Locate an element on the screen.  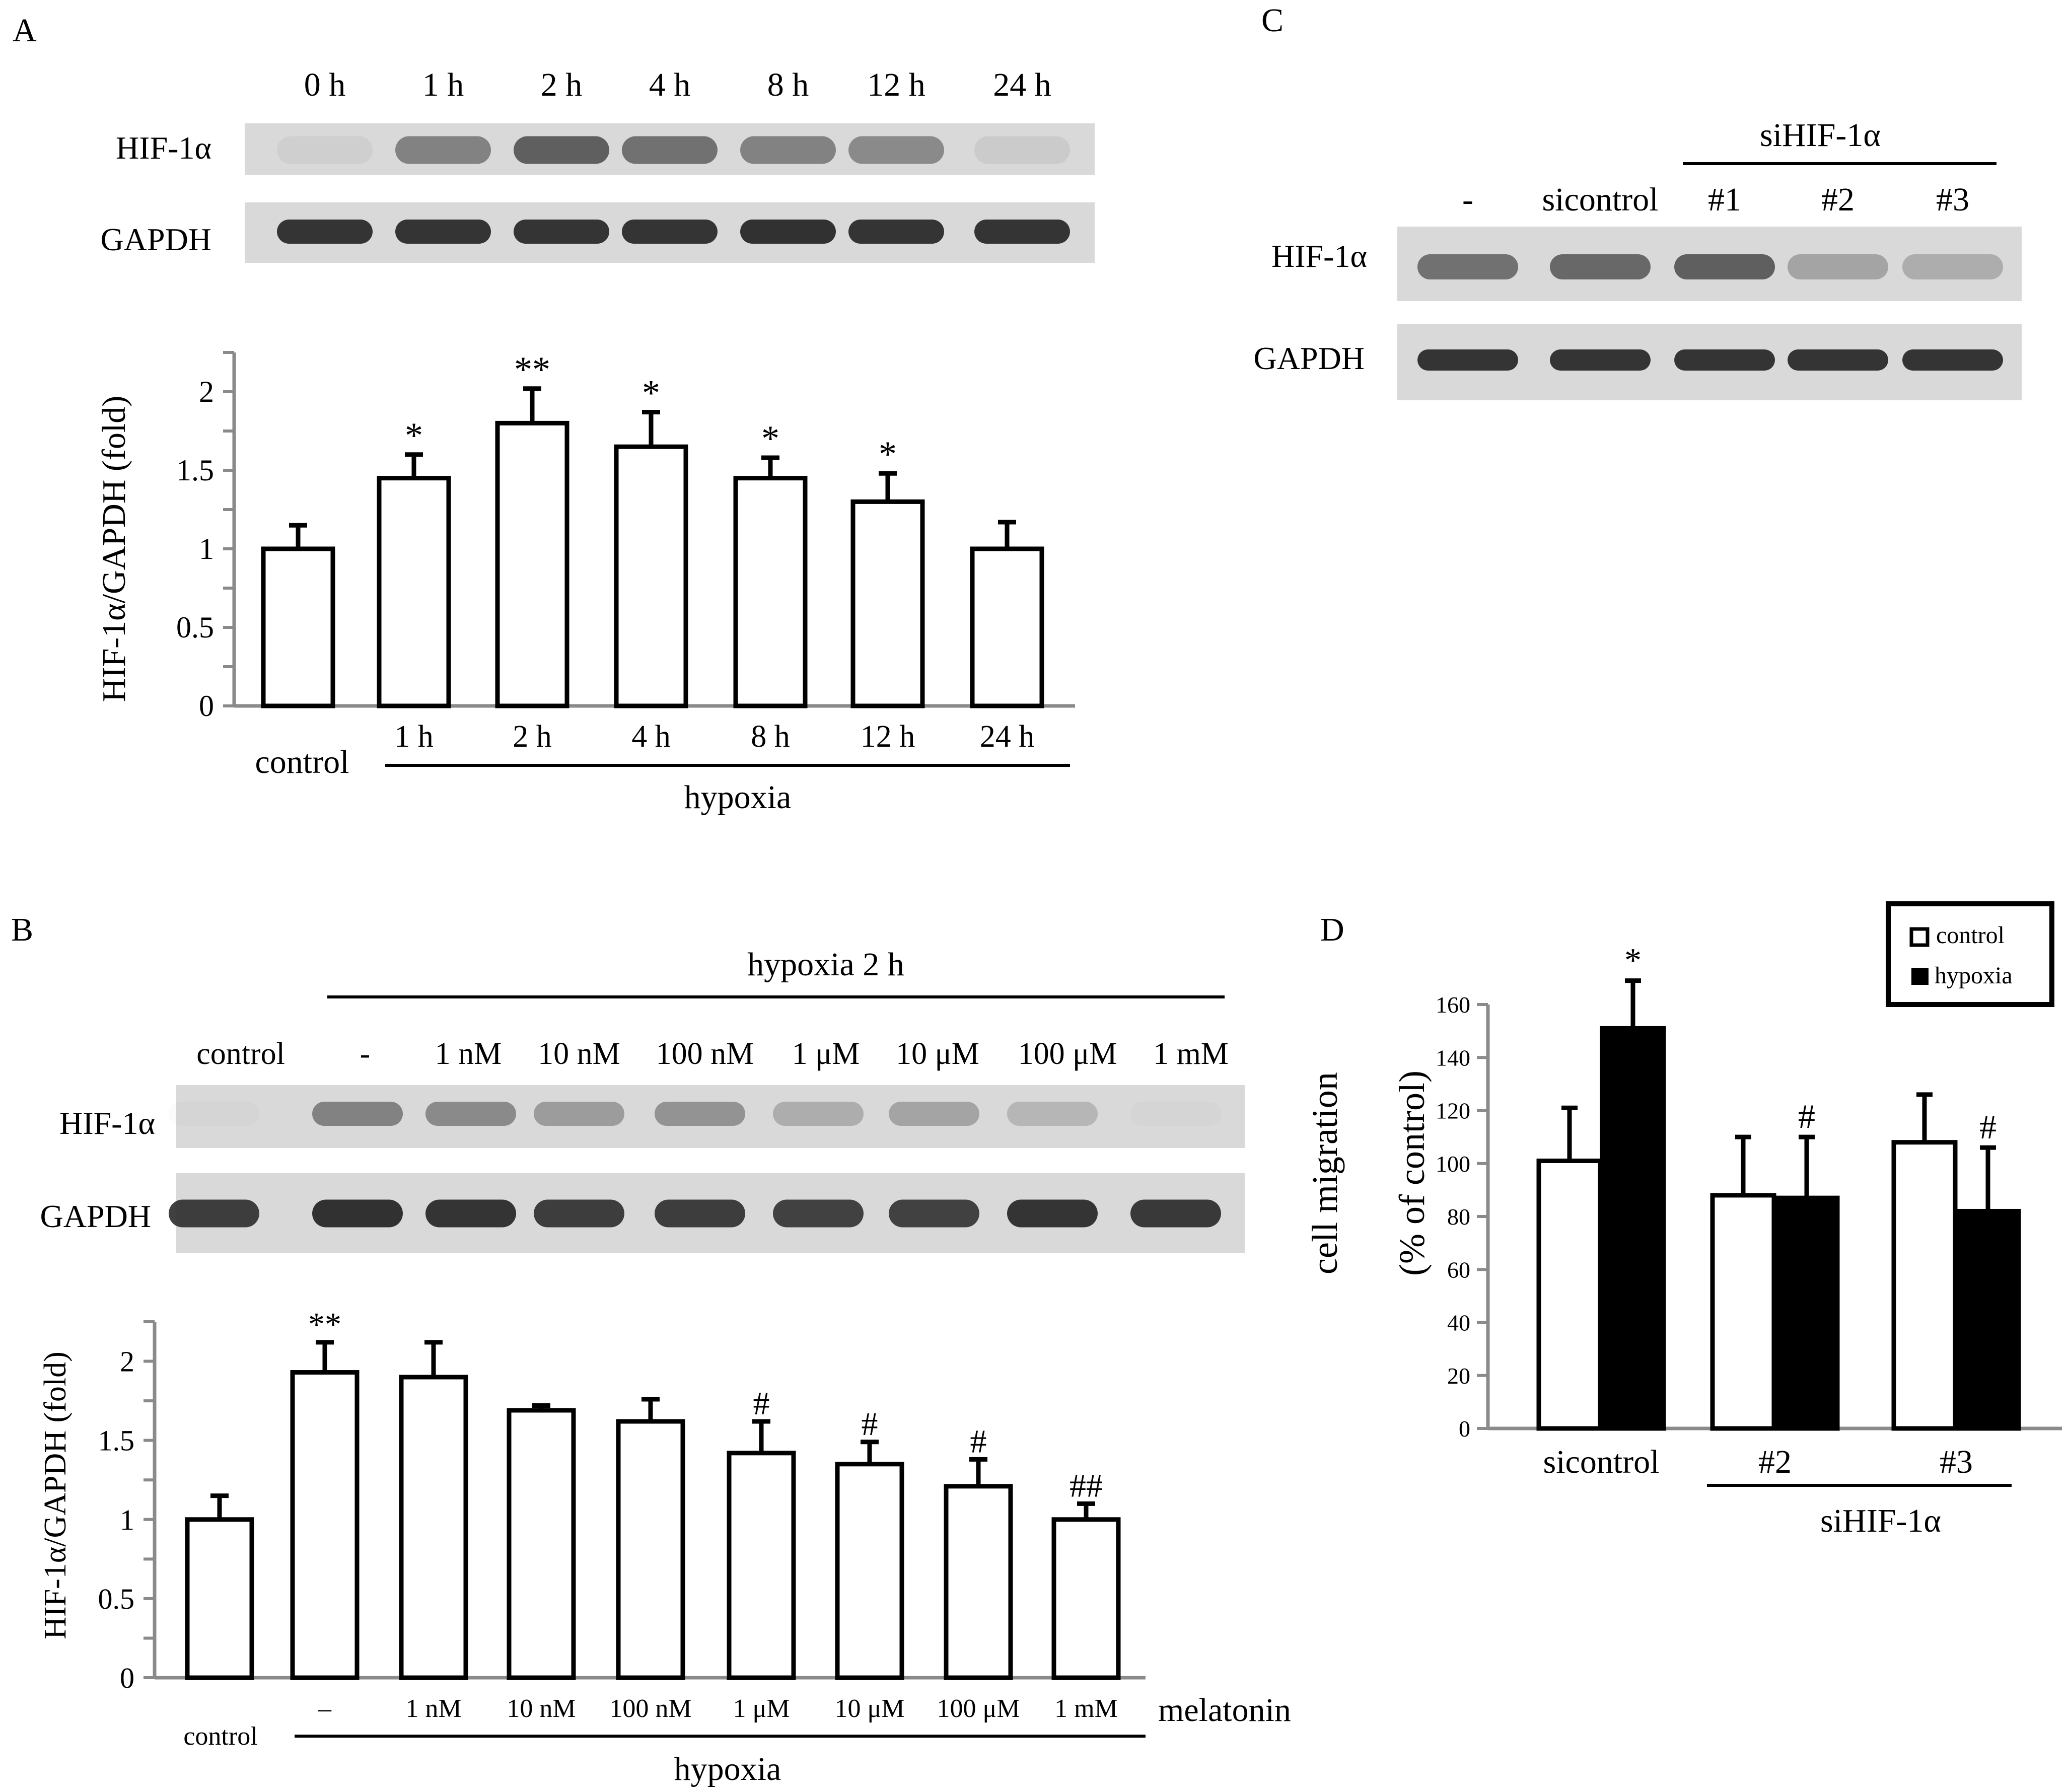
panel-b-gapdh-row-label: GAPDH is located at coordinates (95, 1216).